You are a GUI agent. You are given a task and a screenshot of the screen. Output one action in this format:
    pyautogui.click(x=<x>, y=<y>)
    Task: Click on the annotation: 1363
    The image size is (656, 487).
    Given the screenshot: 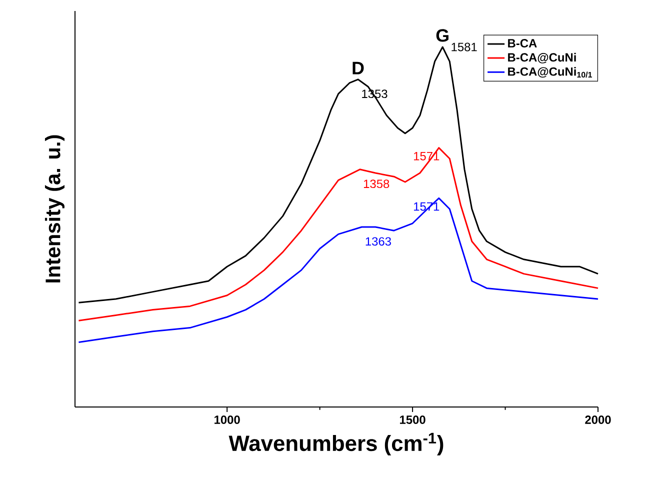 What is the action you would take?
    pyautogui.click(x=378, y=241)
    